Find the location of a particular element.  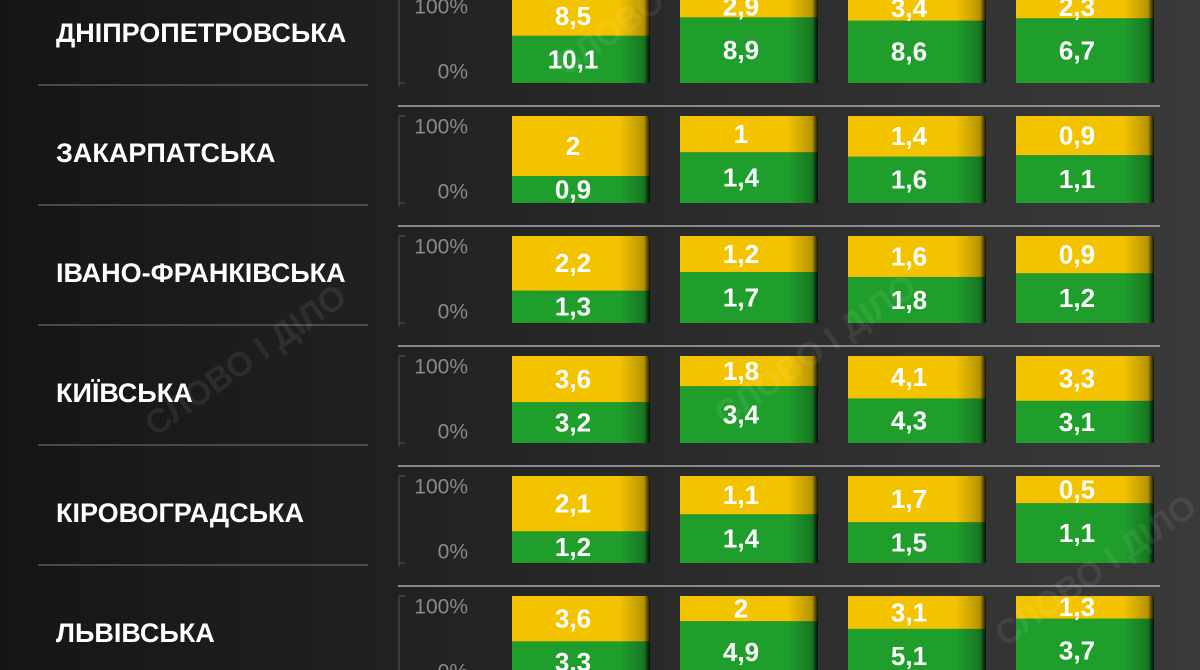

region-label: ЛЬВІВСЬКА is located at coordinates (135, 633).